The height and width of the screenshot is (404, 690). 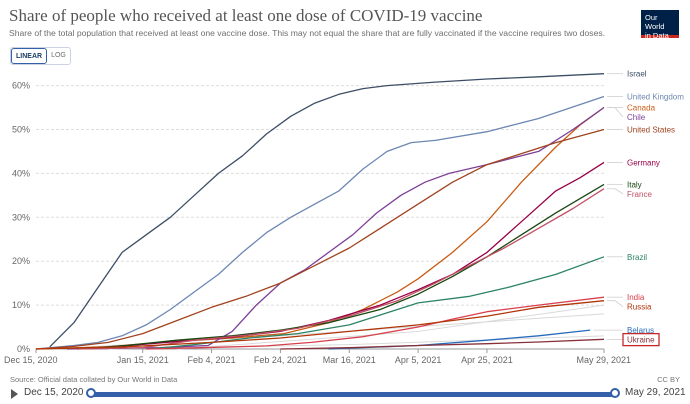 I want to click on scale-toggle: LINEAR LOG, so click(x=40, y=56).